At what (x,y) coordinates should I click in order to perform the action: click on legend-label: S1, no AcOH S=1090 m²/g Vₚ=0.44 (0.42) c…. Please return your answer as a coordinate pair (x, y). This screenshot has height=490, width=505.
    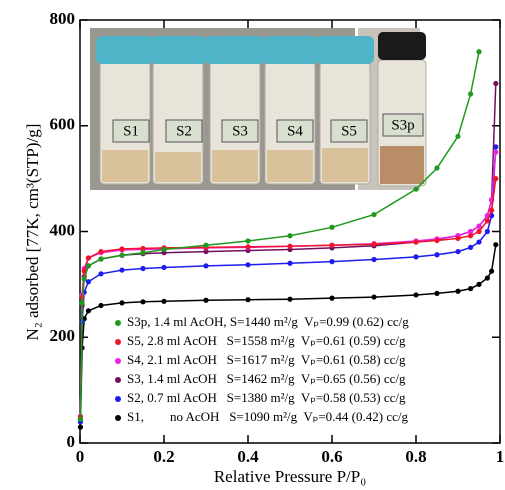
    Looking at the image, I should click on (267, 416).